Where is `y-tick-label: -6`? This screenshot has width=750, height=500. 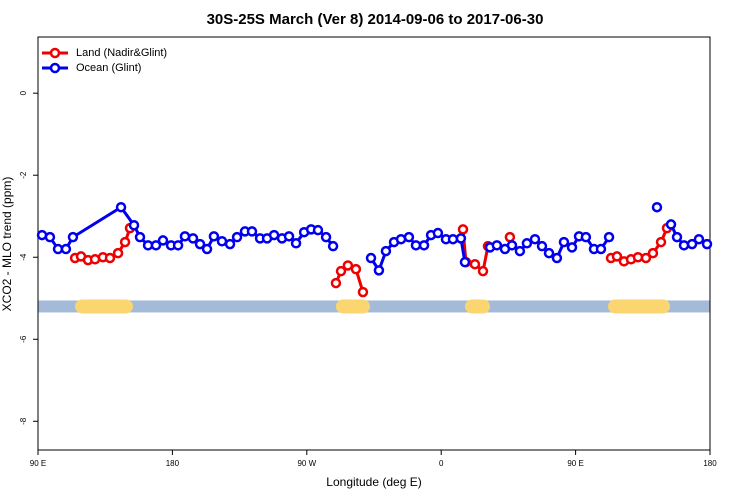
y-tick-label: -6 is located at coordinates (23, 339).